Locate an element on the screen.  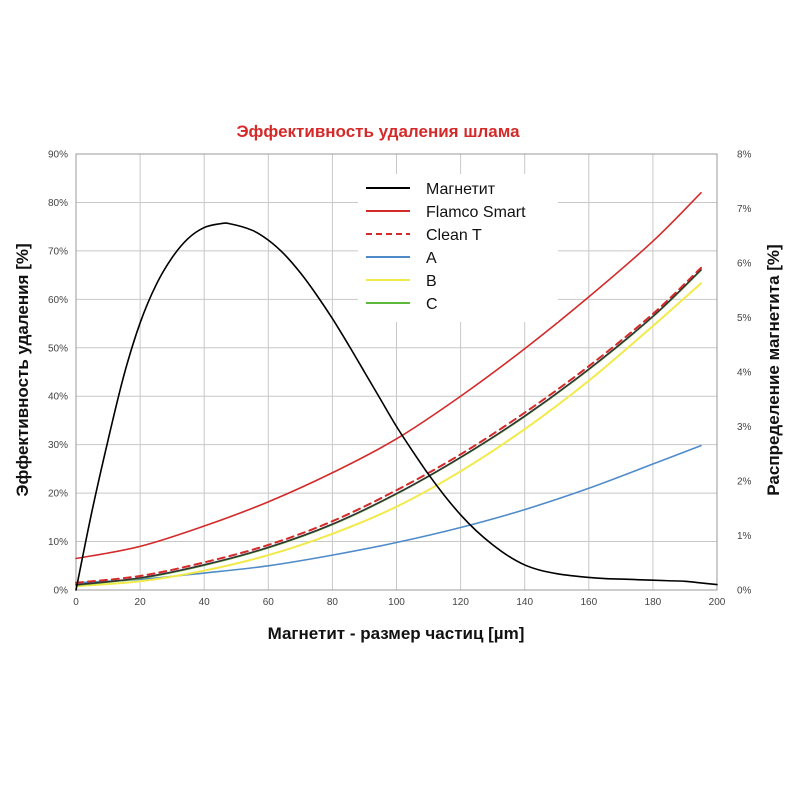
y-tick-label: 10% is located at coordinates (58, 542).